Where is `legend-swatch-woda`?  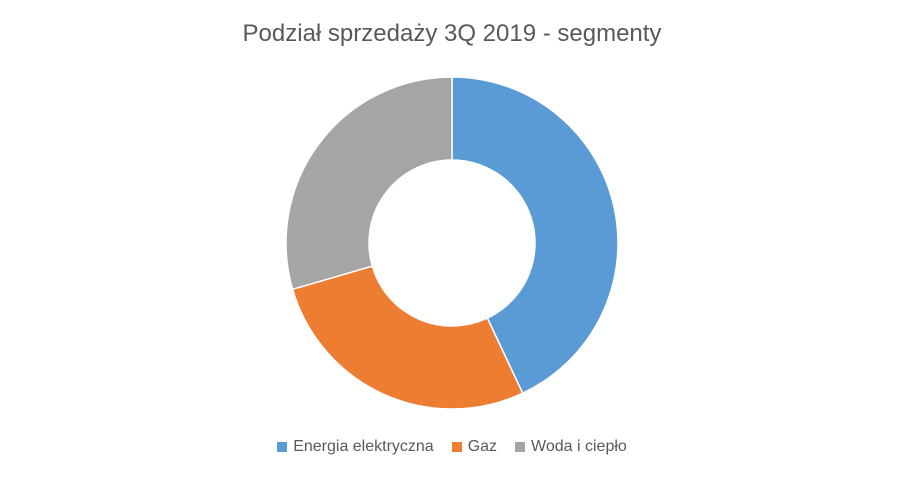 legend-swatch-woda is located at coordinates (520, 447).